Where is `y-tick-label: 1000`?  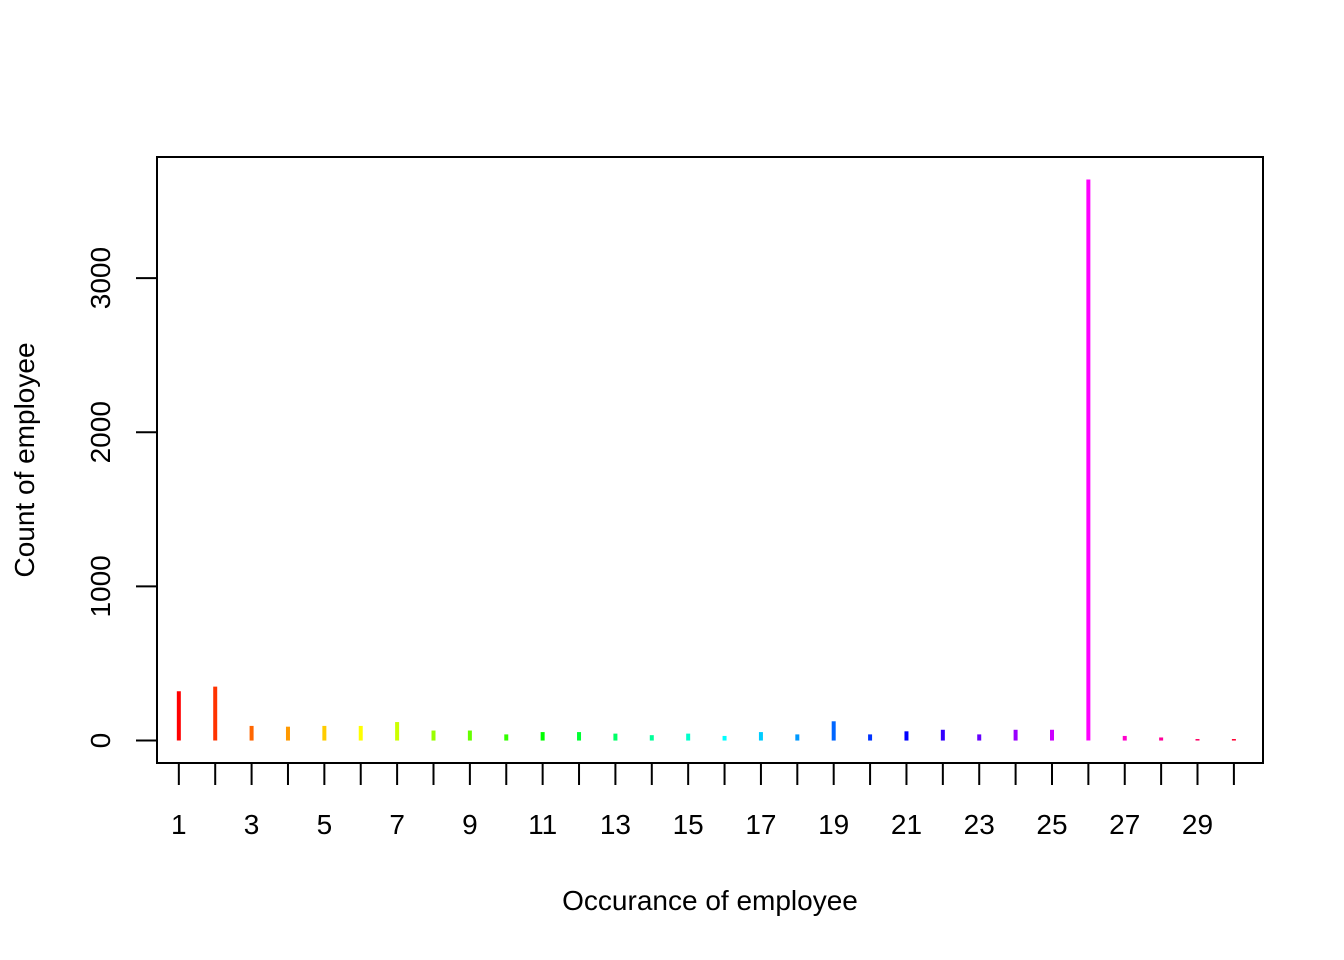 y-tick-label: 1000 is located at coordinates (100, 586).